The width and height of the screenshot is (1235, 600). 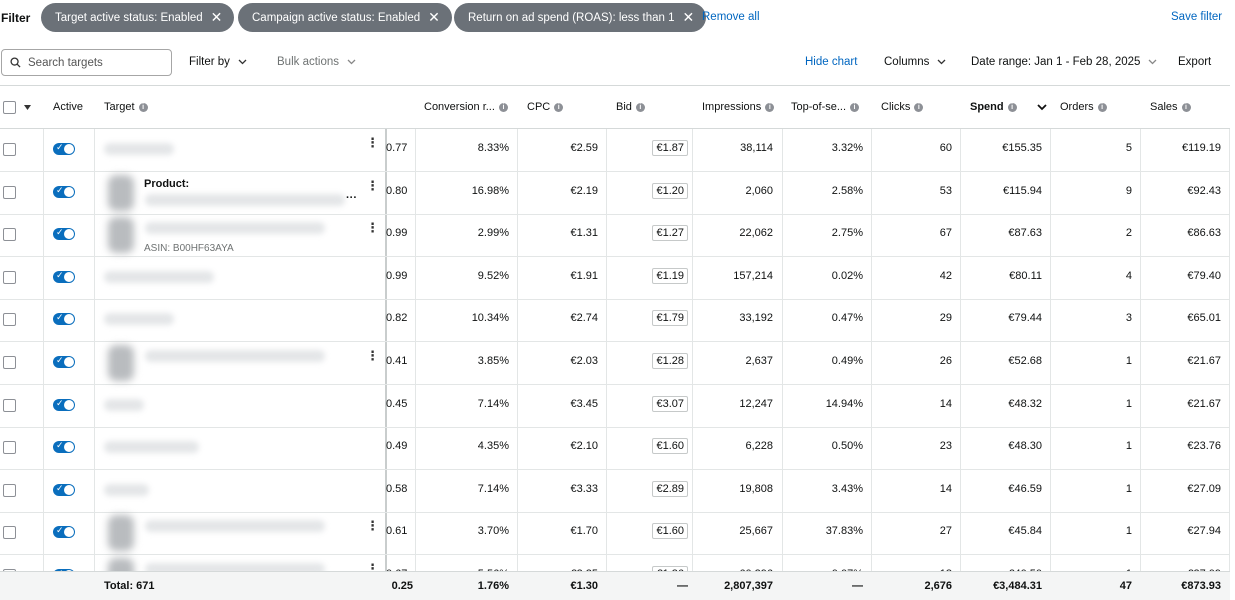 What do you see at coordinates (466, 107) in the screenshot?
I see `header-conversion-rate: Conversion r... i` at bounding box center [466, 107].